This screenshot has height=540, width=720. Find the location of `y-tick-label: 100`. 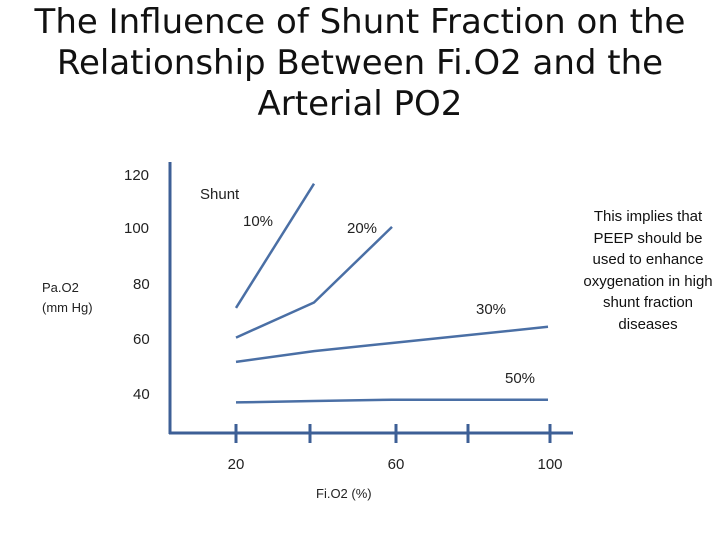

y-tick-label: 100 is located at coordinates (136, 228).